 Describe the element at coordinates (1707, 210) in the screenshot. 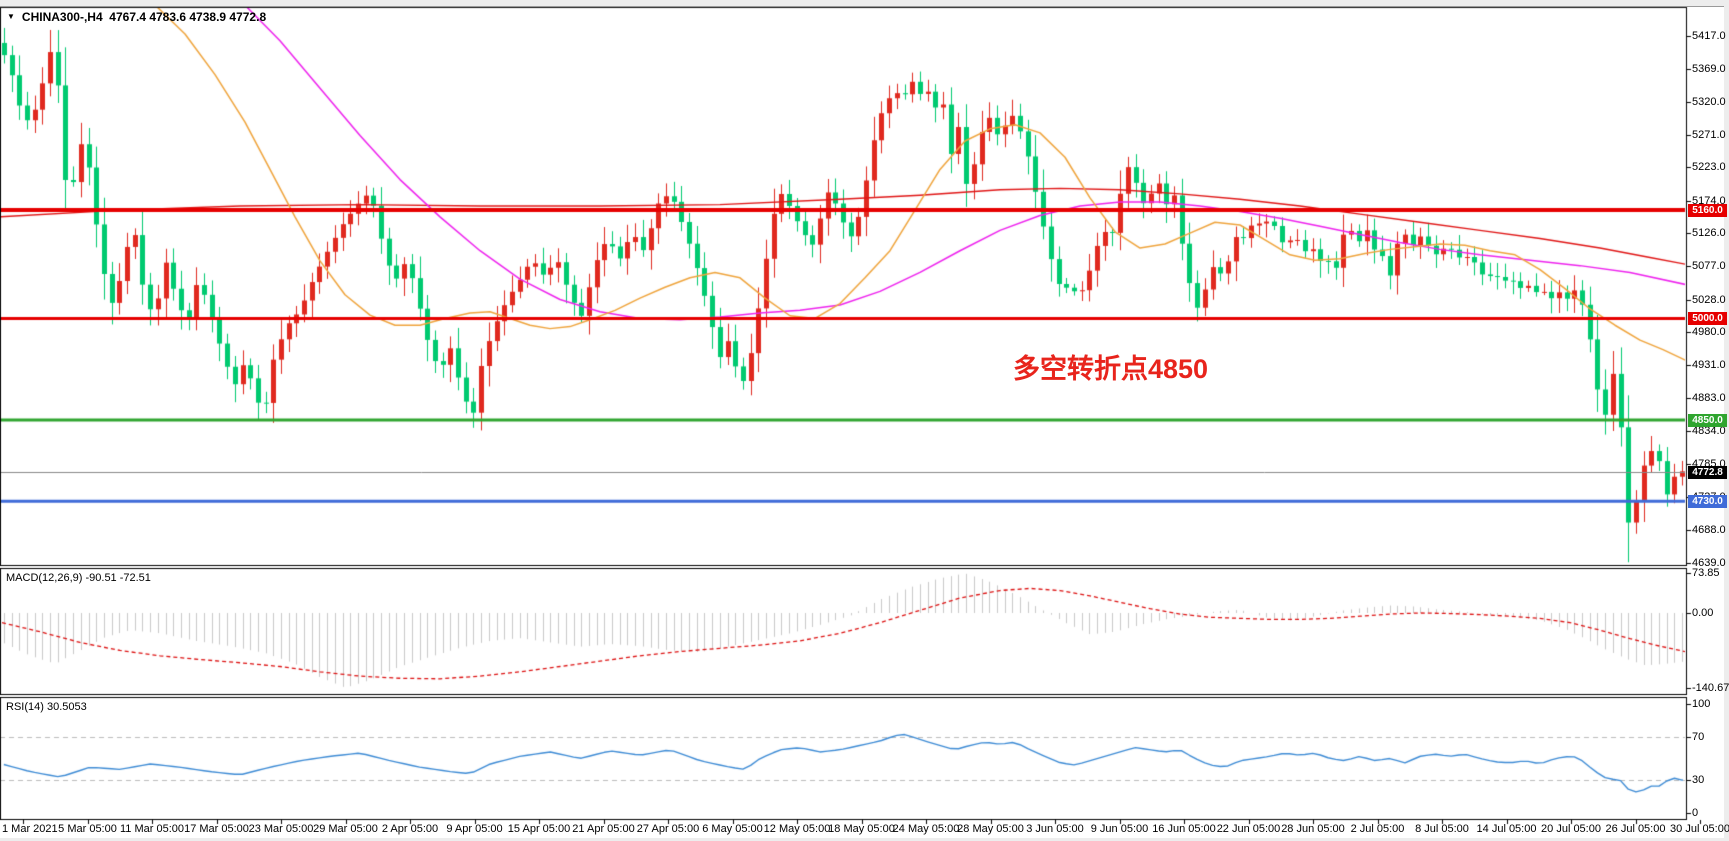

I see `price-level-badge-5160.0: 5160.0` at that location.